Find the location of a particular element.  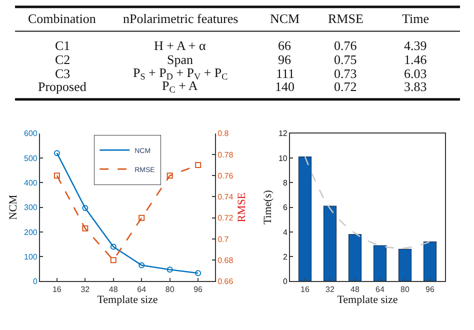

text: Proposed is located at coordinates (62, 86).